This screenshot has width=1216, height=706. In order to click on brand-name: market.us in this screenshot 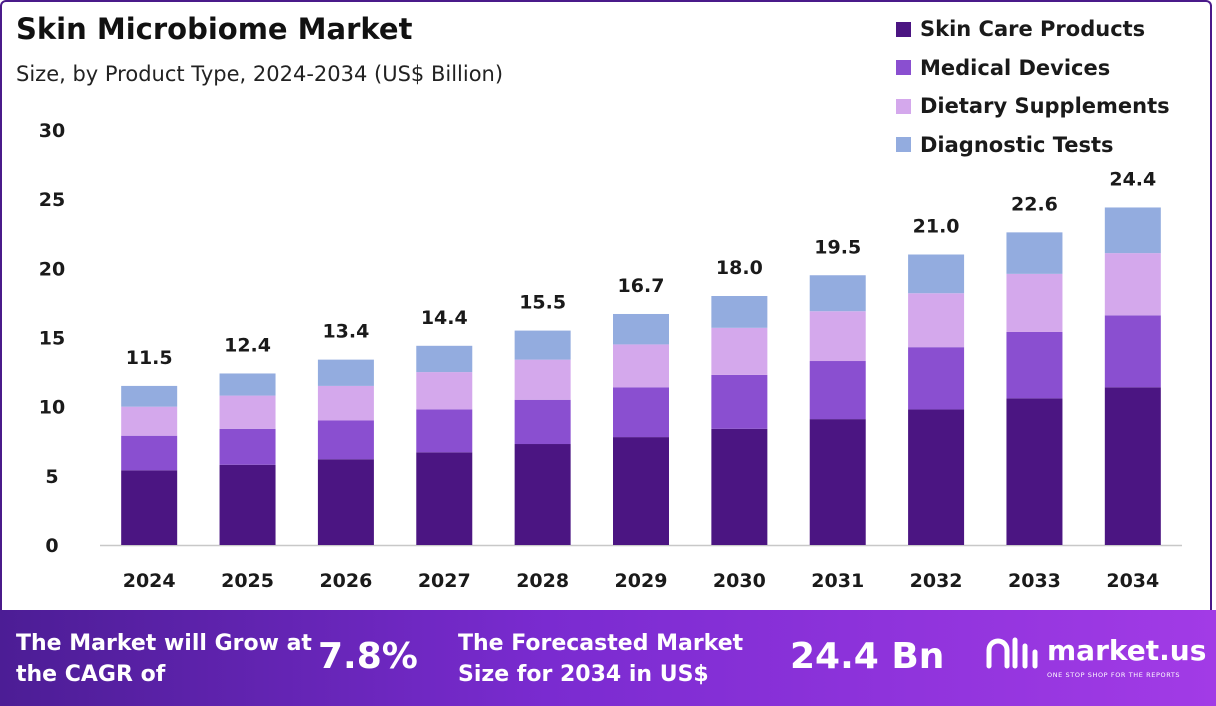, I will do `click(1127, 650)`.